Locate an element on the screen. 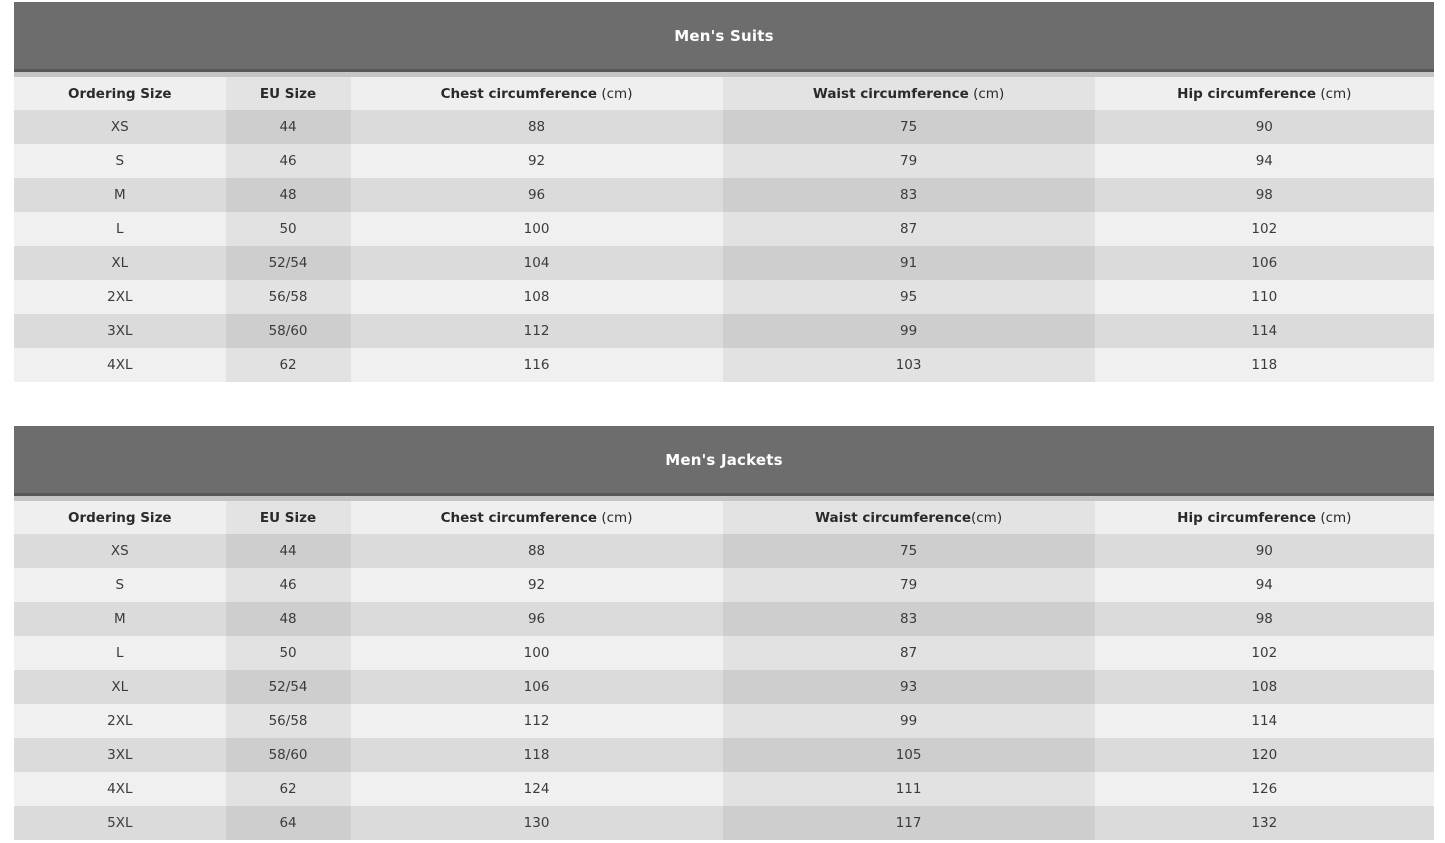  table-row: S 46 92 79 94 is located at coordinates (724, 585).